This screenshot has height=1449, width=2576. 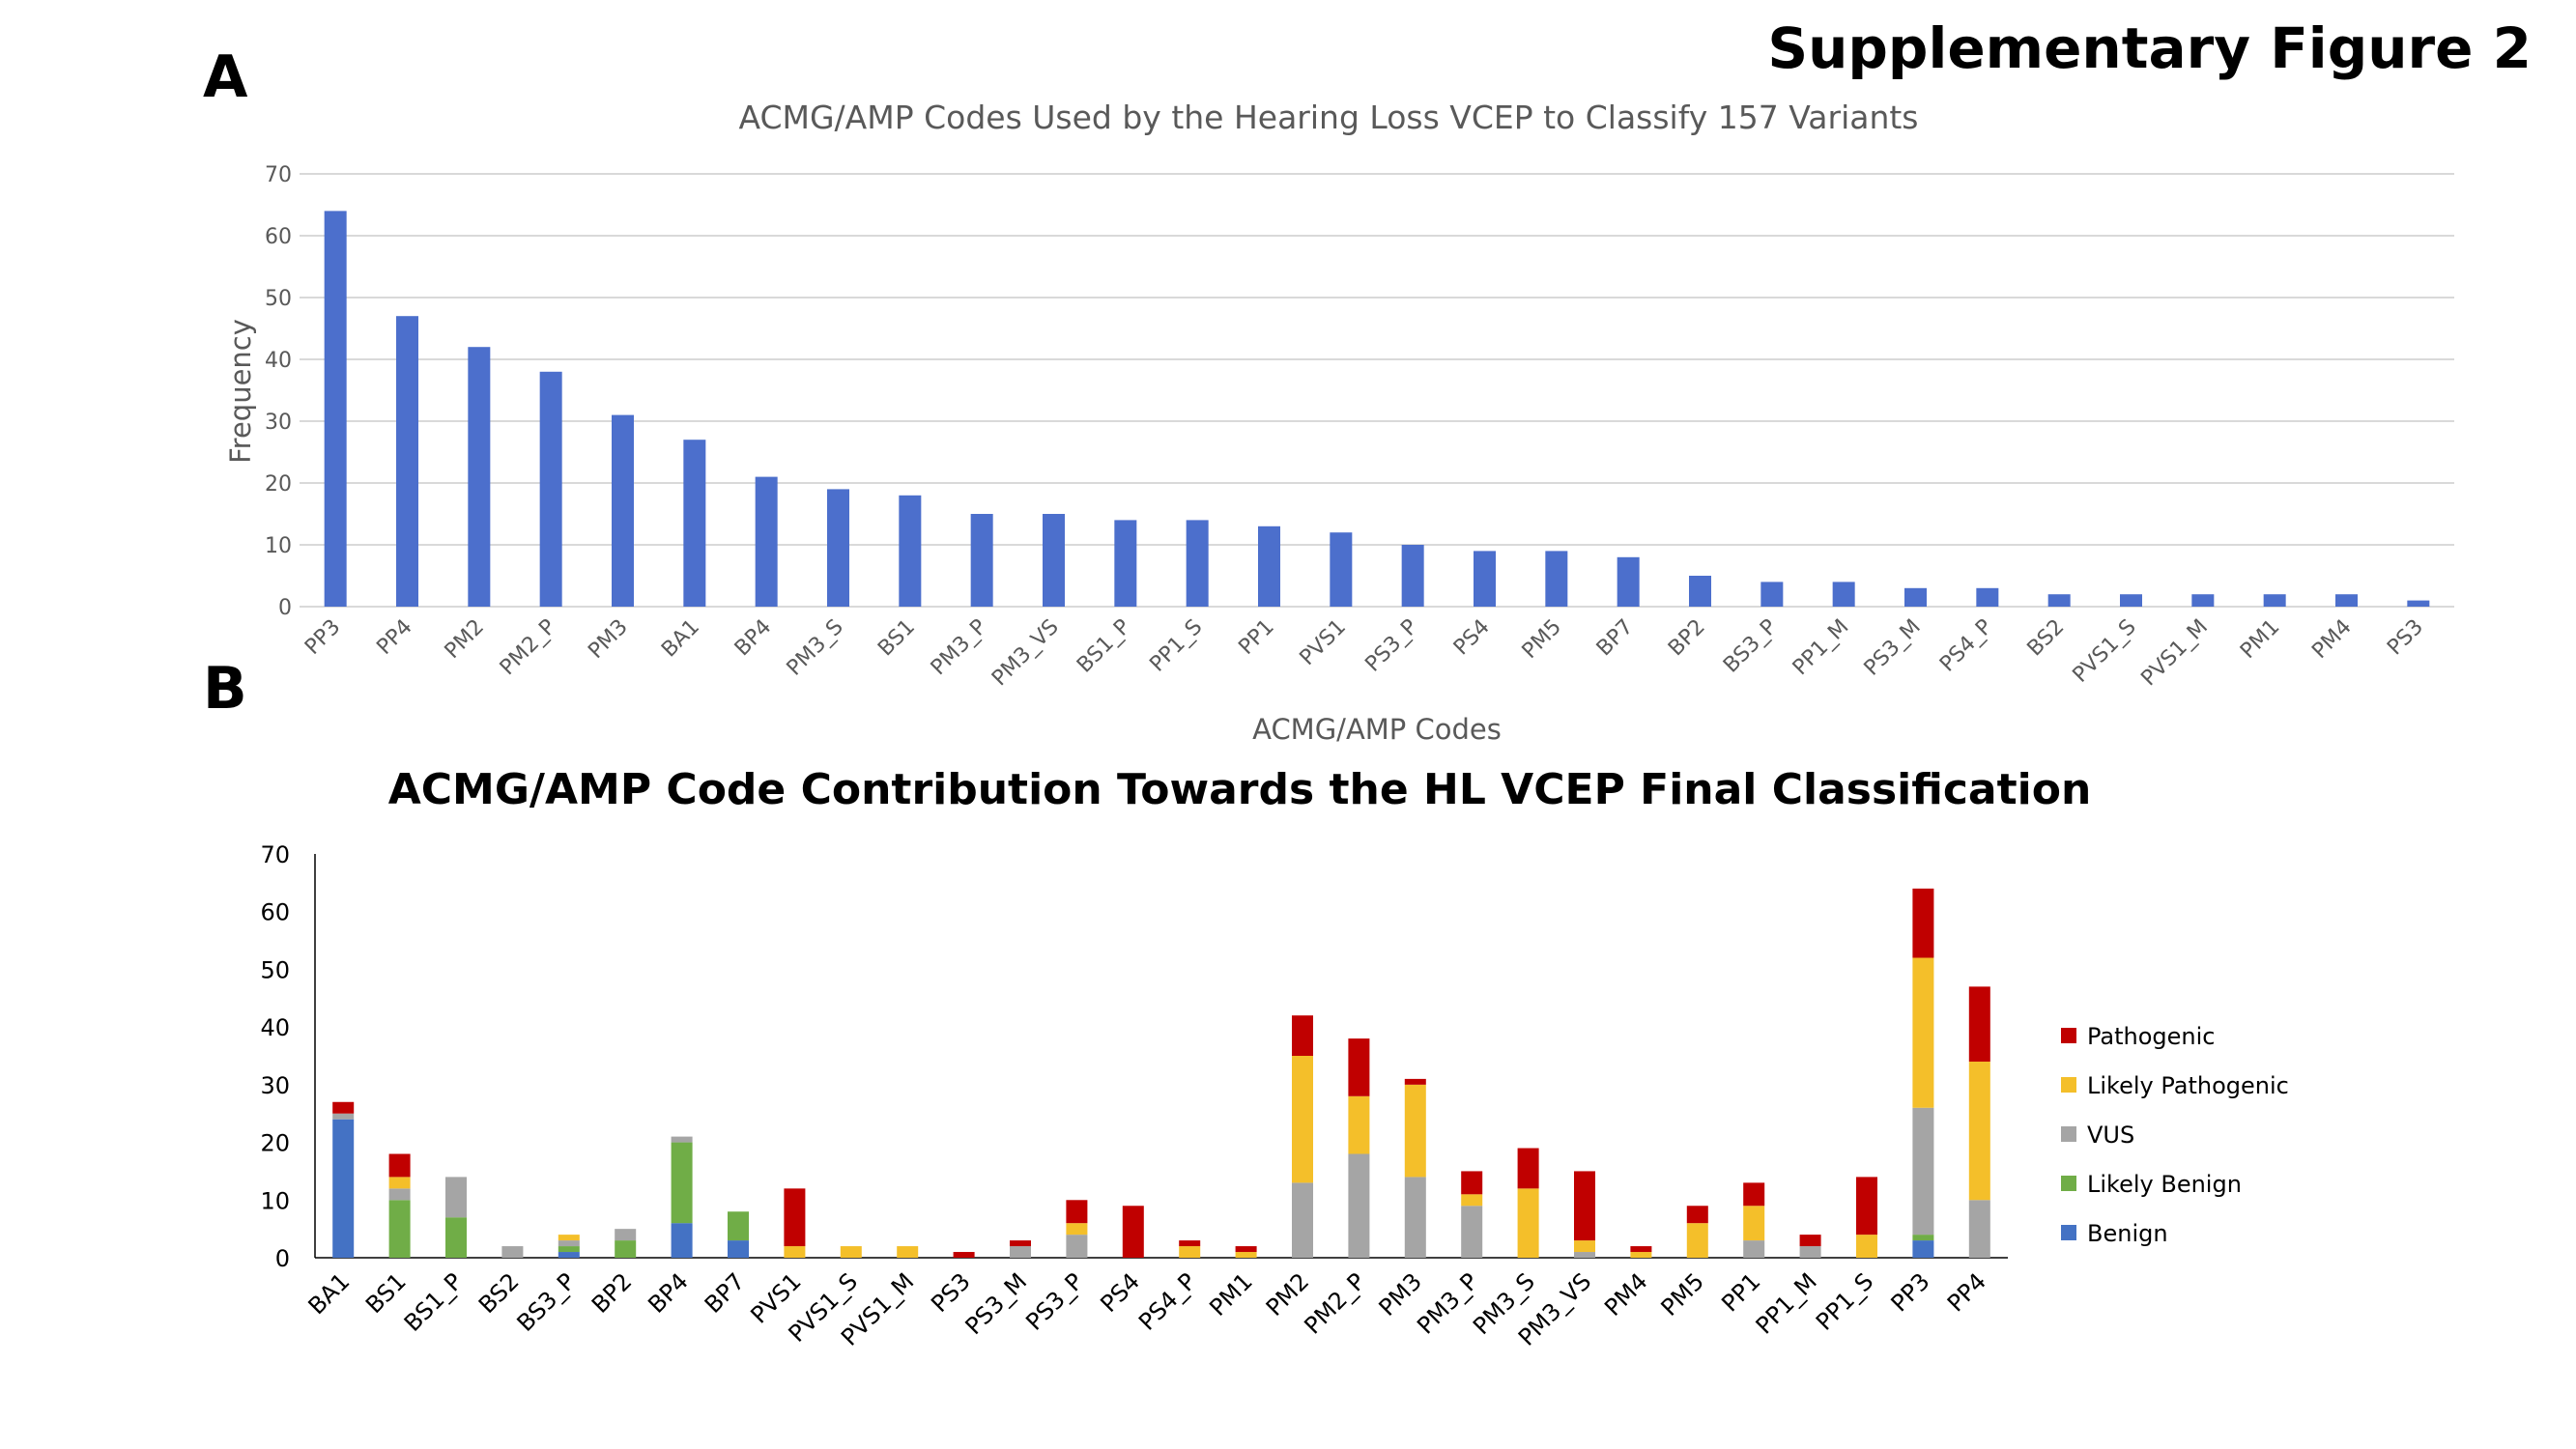 What do you see at coordinates (1585, 1255) in the screenshot?
I see `chart-b-bar-pm3-vs-vus` at bounding box center [1585, 1255].